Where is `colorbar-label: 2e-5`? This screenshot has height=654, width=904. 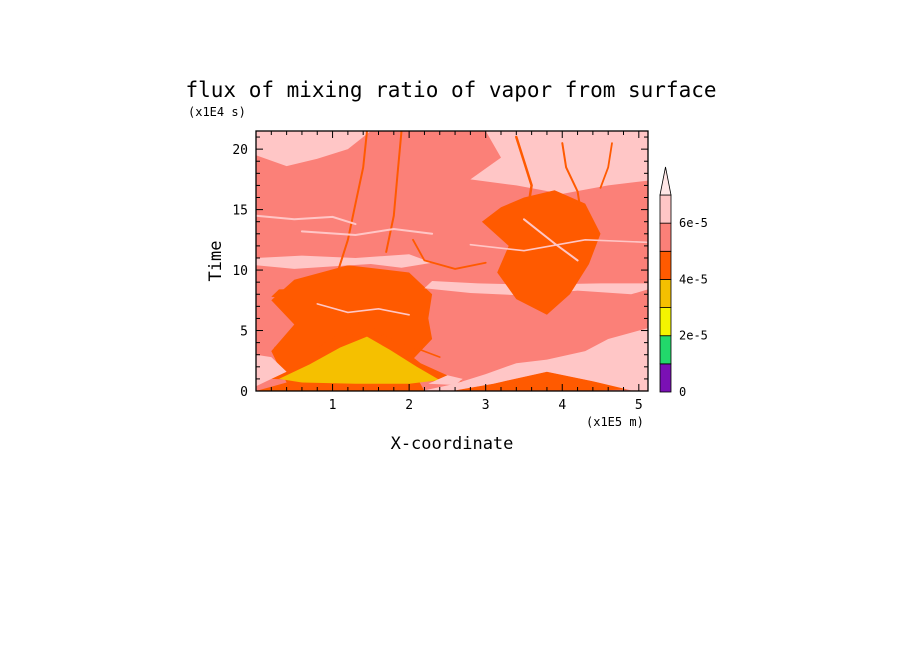
colorbar-label: 2e-5 is located at coordinates (693, 336).